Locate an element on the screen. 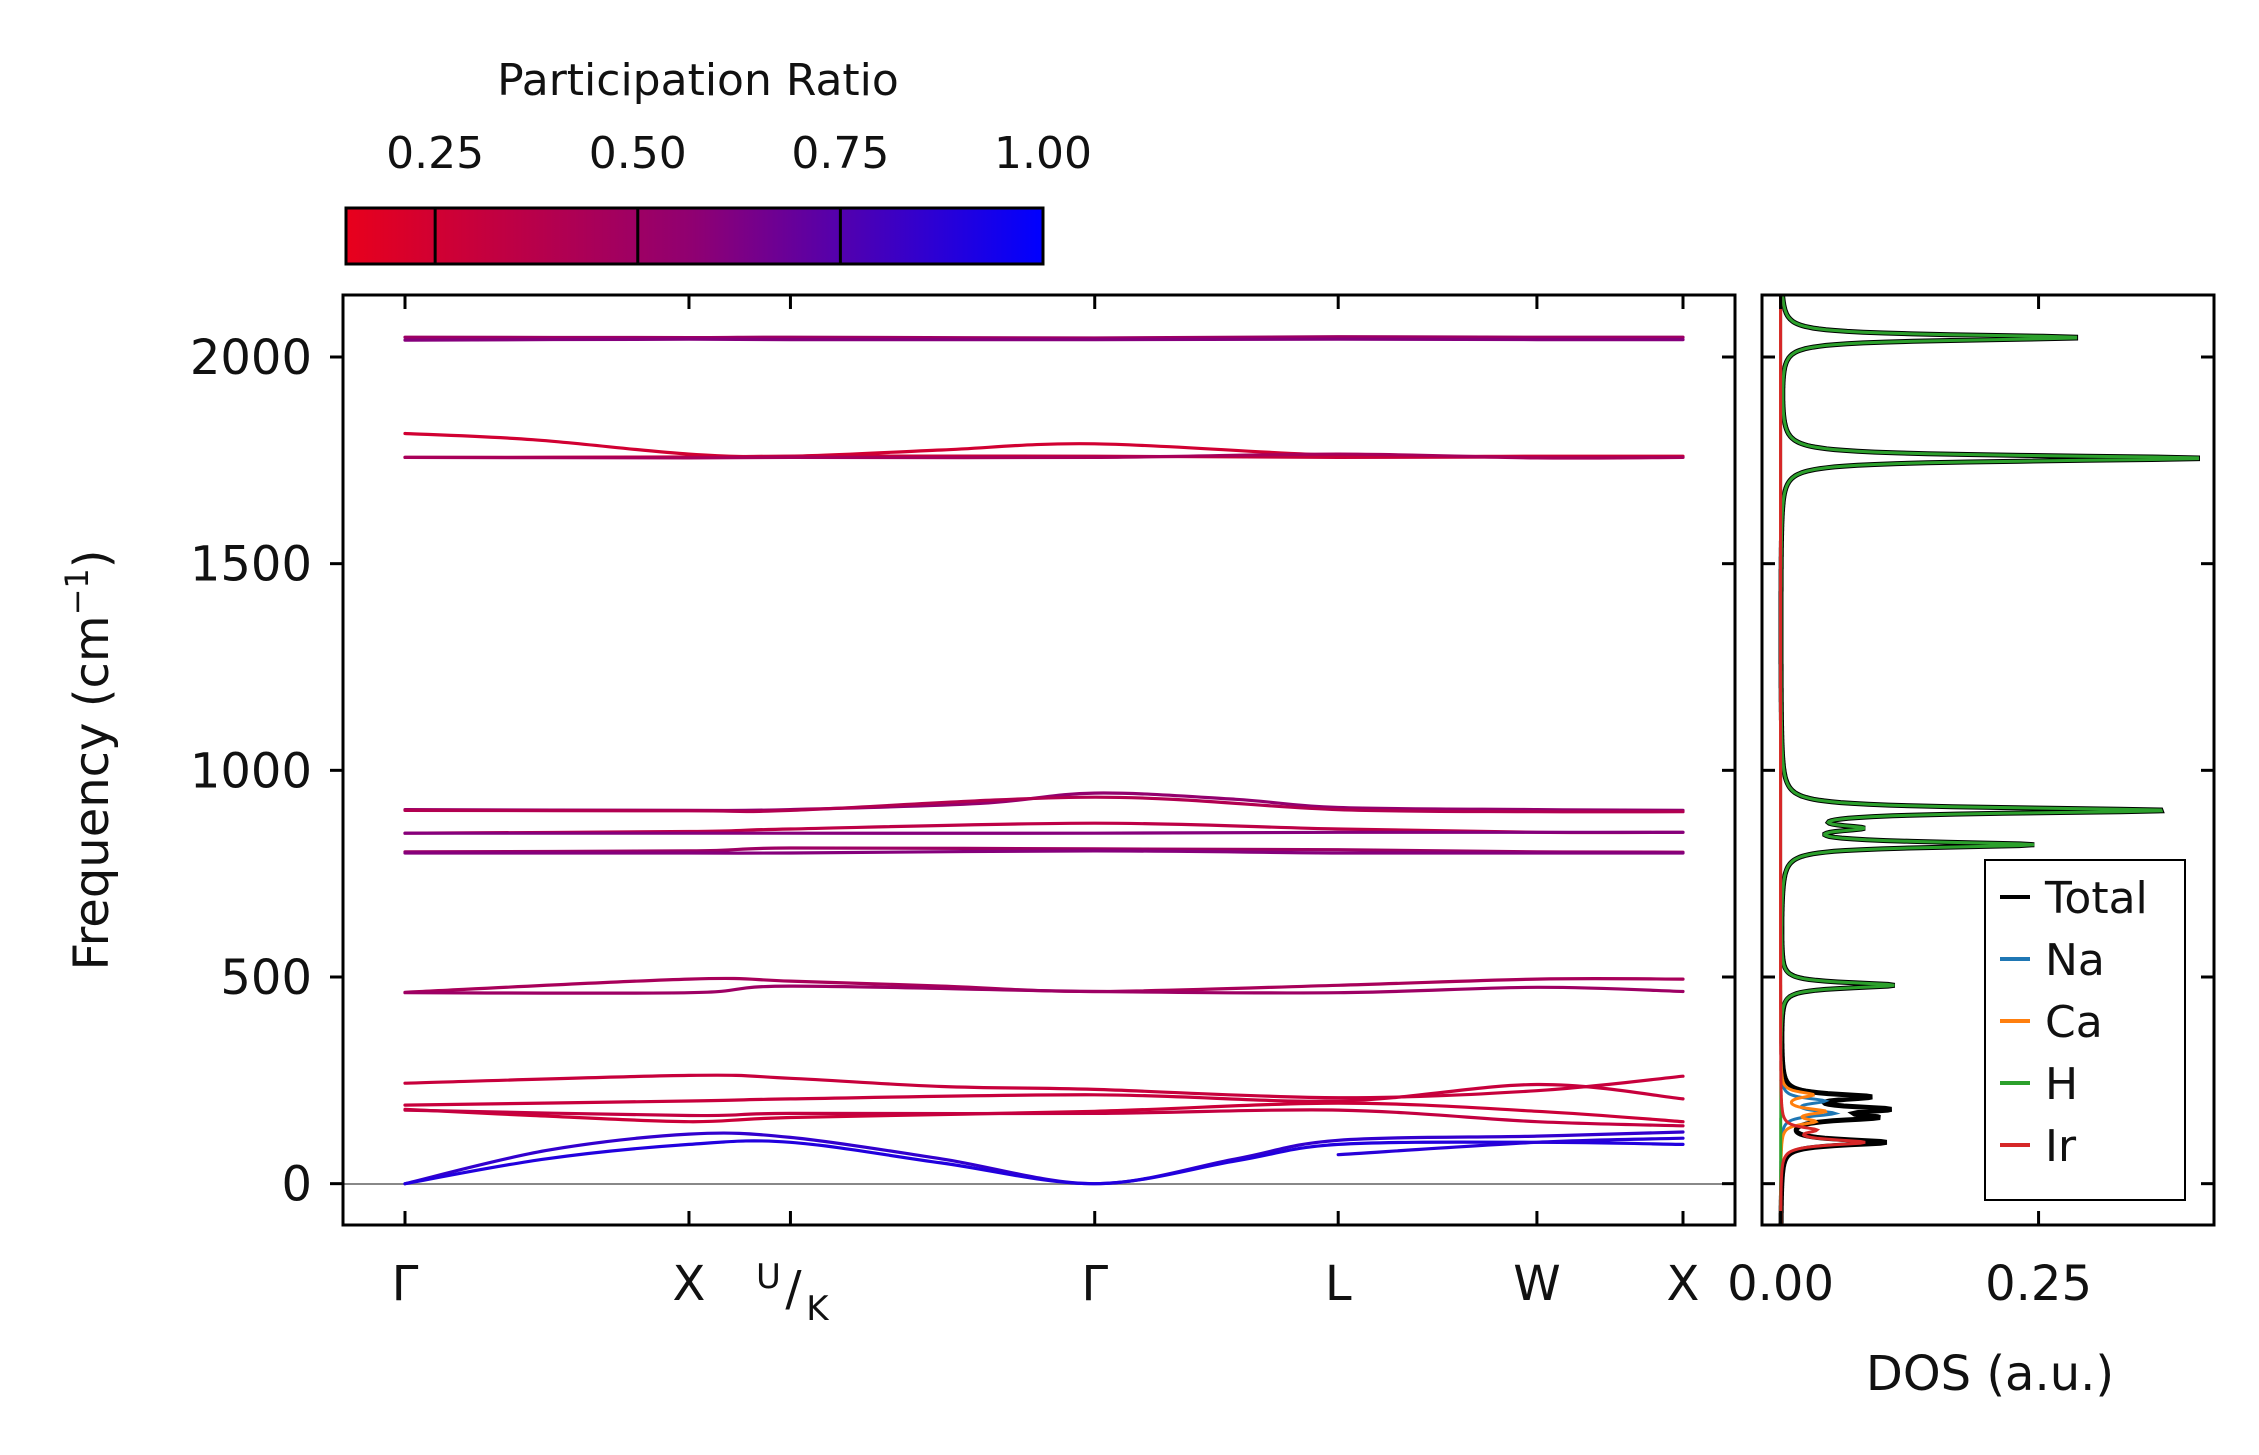 The image size is (2259, 1455). legend-label: Total is located at coordinates (2096, 898).